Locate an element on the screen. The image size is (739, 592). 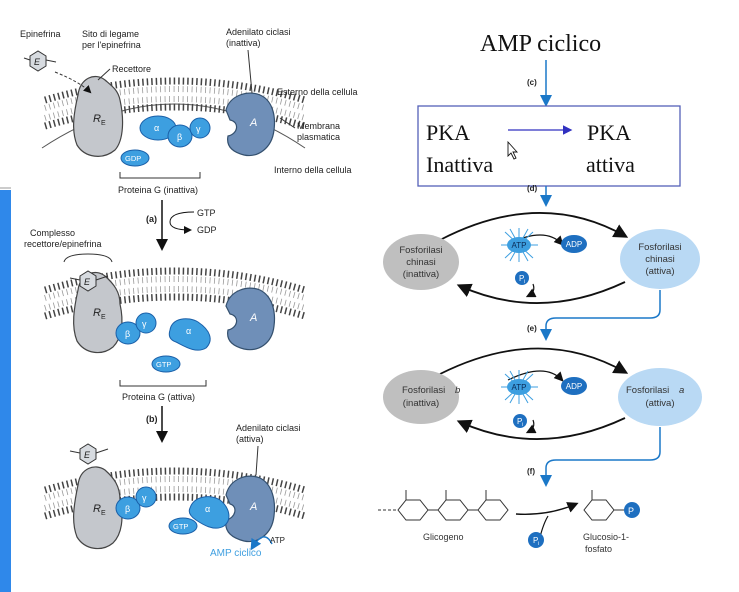
phos-b-label-1: Fosforilasi is located at coordinates (423, 390).